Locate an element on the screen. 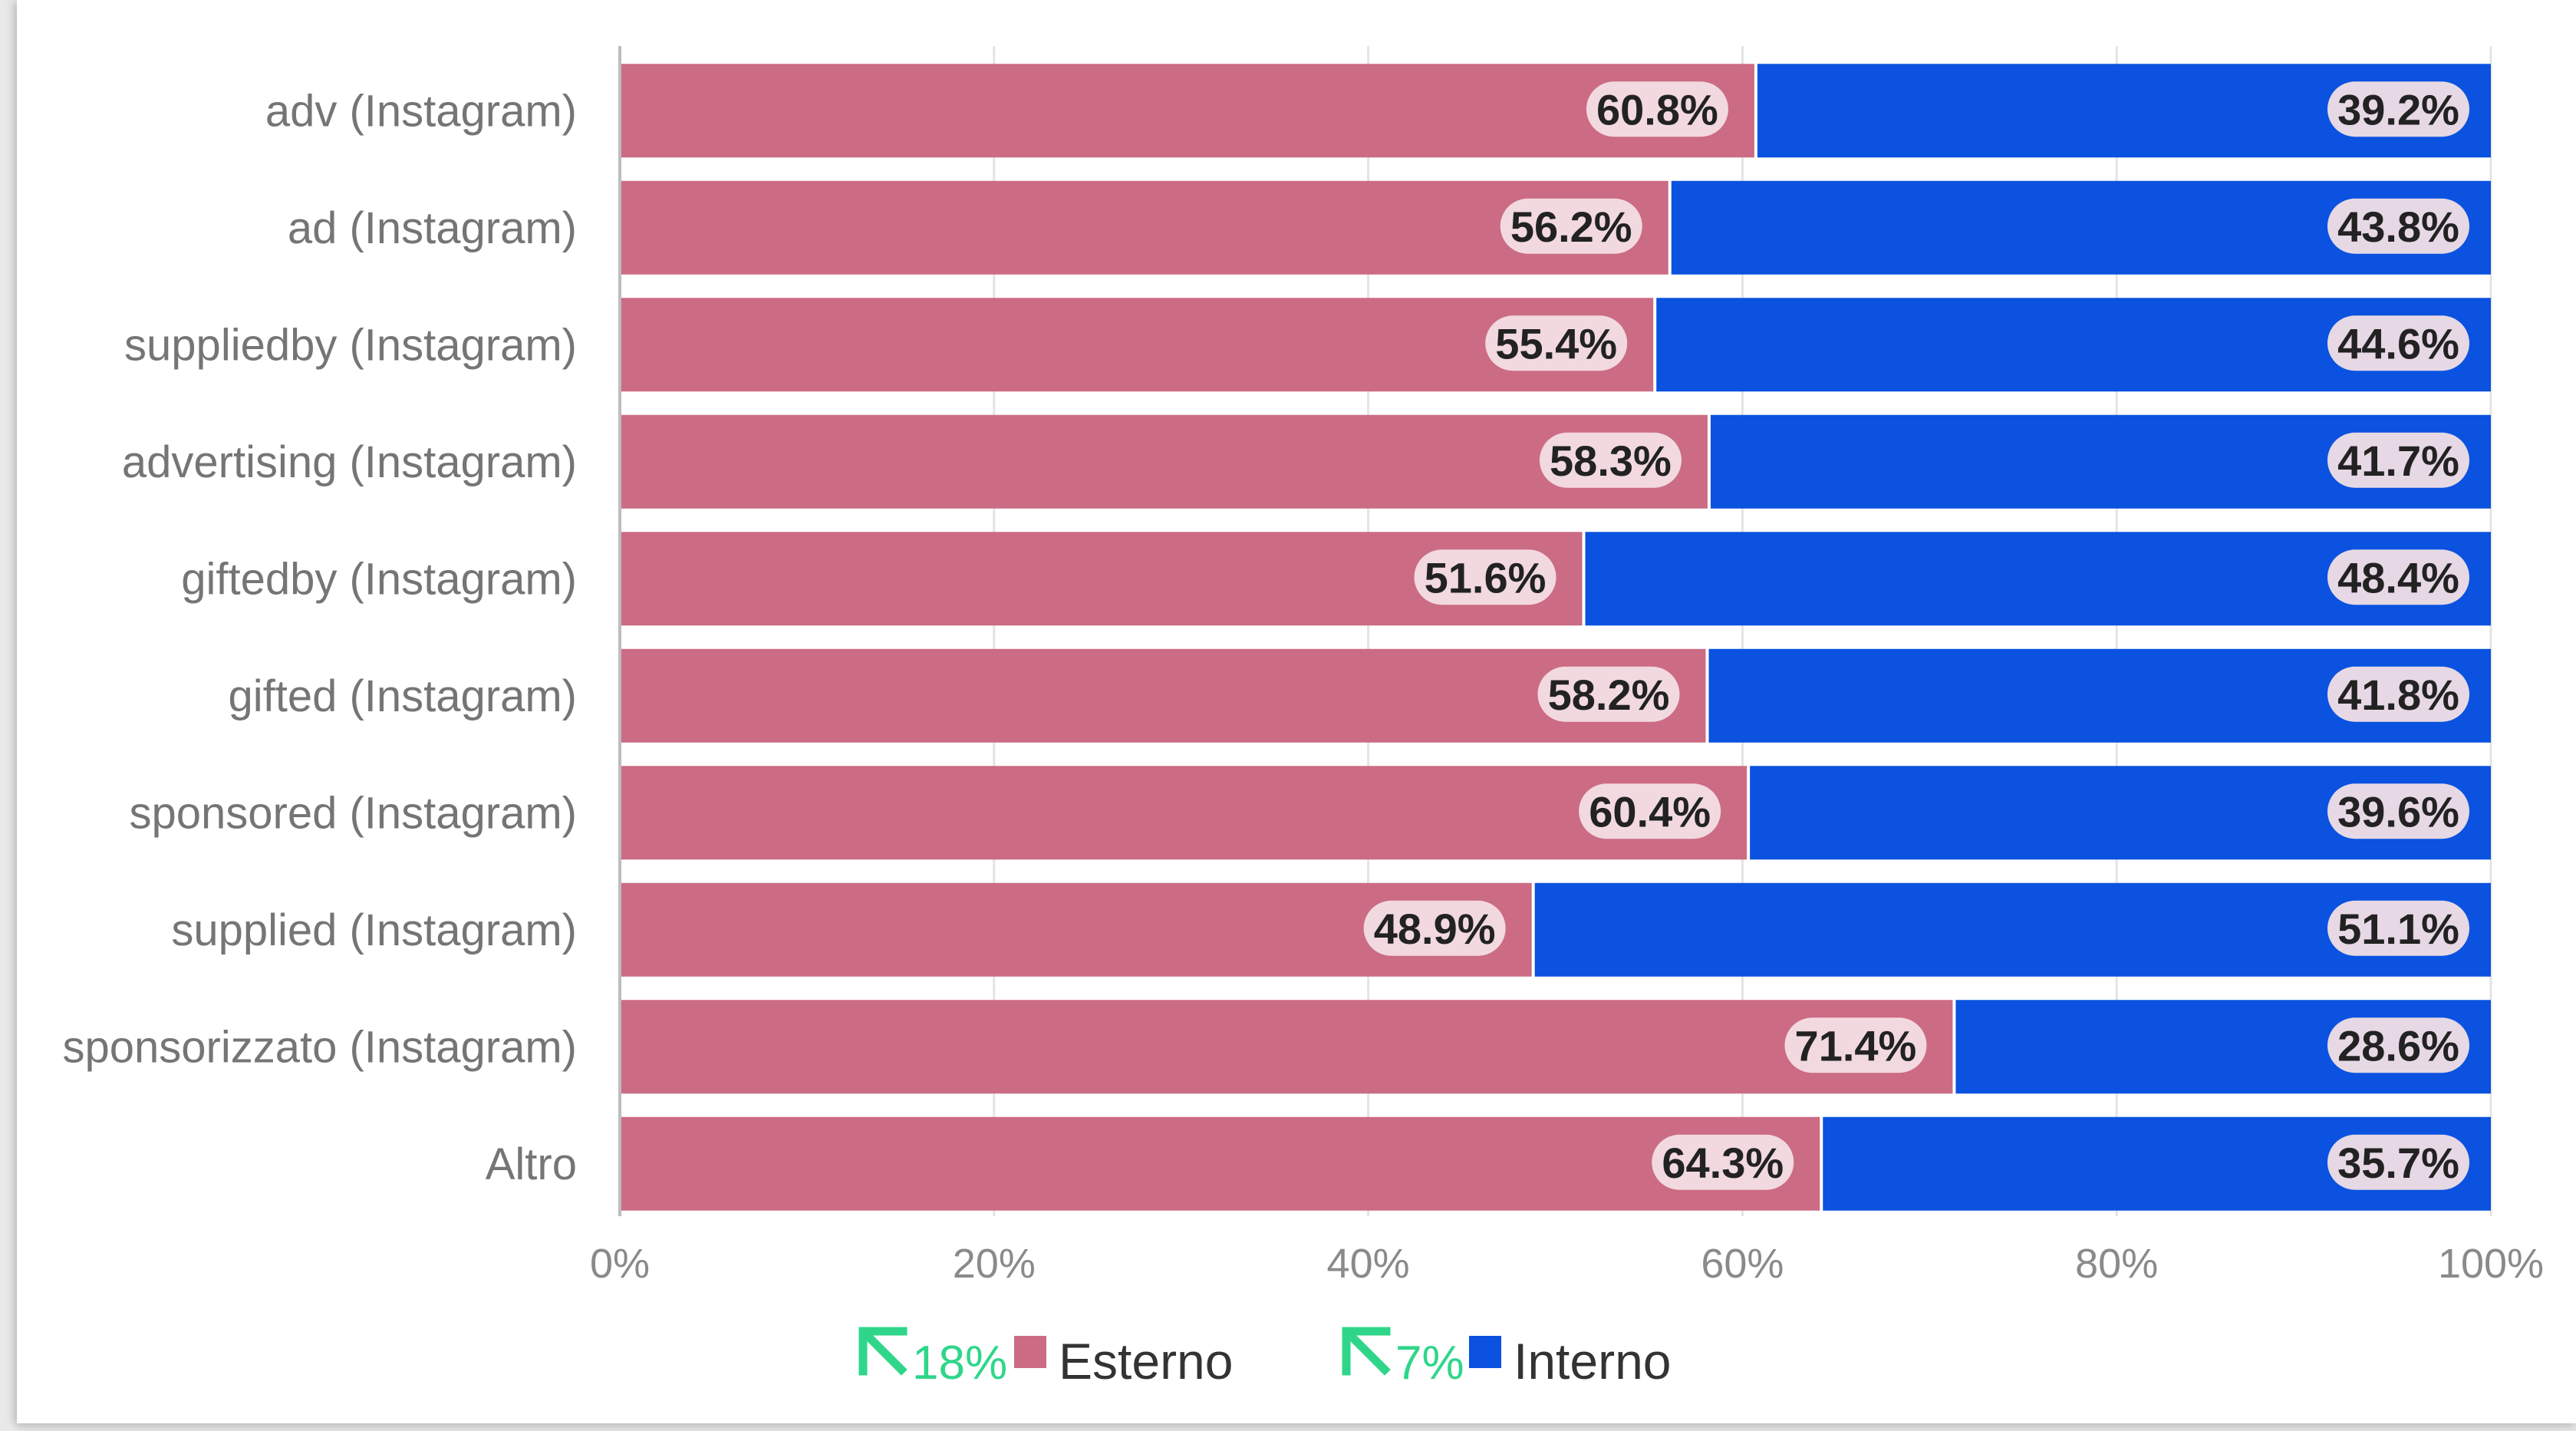 Image resolution: width=2576 pixels, height=1431 pixels. category-label: Altro is located at coordinates (531, 1164).